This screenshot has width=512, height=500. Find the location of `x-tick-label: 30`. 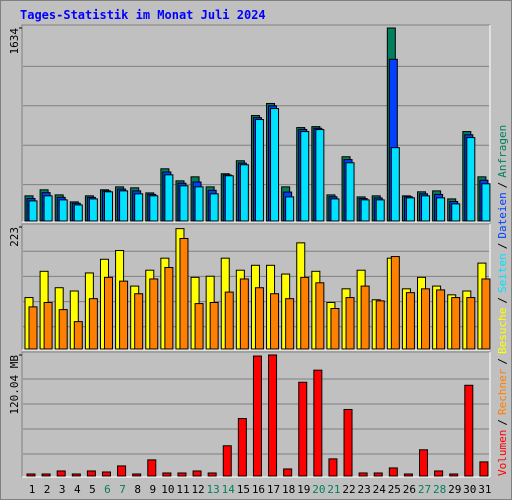

x-tick-label: 30 is located at coordinates (469, 489).